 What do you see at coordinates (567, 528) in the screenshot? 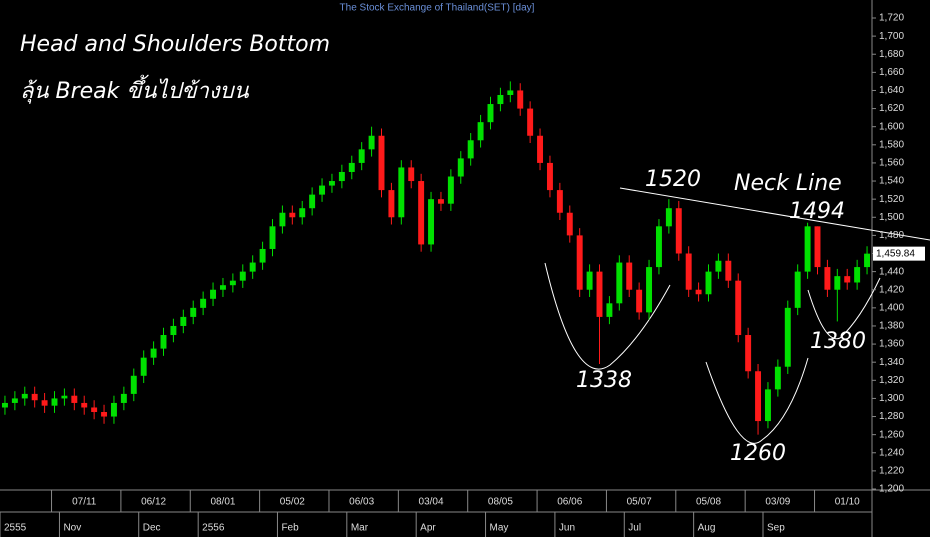
I see `x-tick-label: Jun` at bounding box center [567, 528].